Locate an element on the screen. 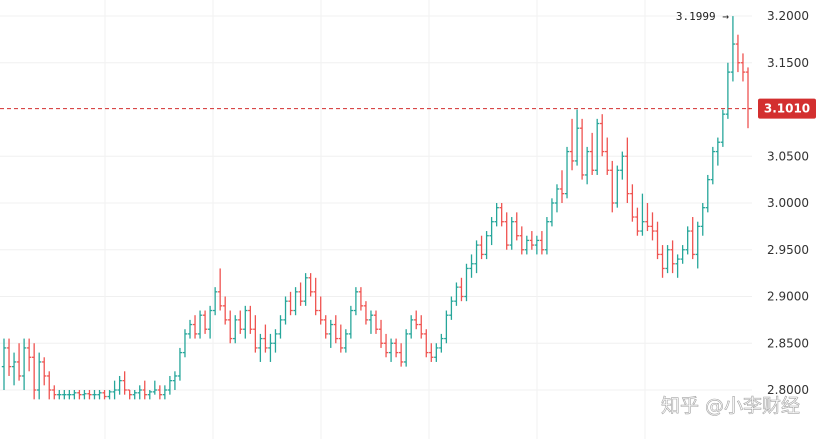 Image resolution: width=820 pixels, height=439 pixels. current-price-label: 3.1010 is located at coordinates (787, 109).